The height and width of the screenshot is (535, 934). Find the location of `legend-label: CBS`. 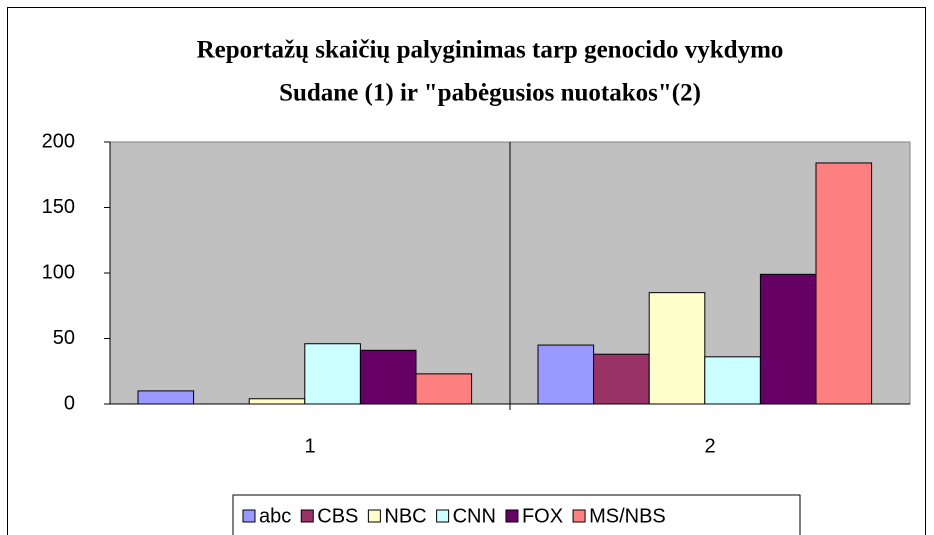

legend-label: CBS is located at coordinates (337, 516).